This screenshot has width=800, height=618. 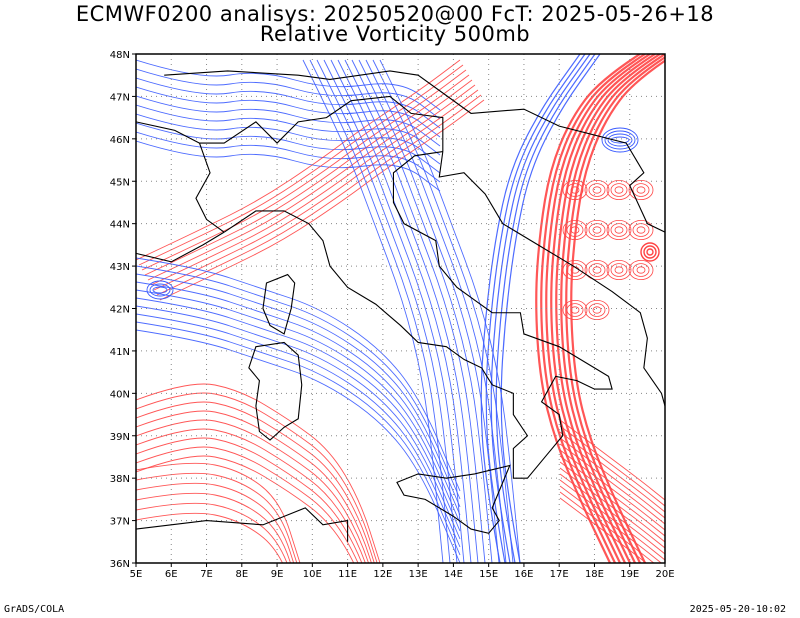 What do you see at coordinates (382, 574) in the screenshot?
I see `lon-tick-label: 12E` at bounding box center [382, 574].